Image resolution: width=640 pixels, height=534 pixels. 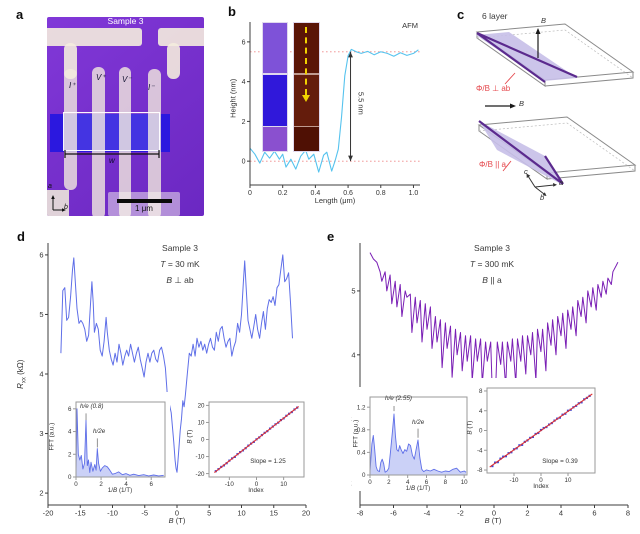 What do you see at coordinates (414, 193) in the screenshot?
I see `x-tick-label: 1.0` at bounding box center [414, 193].